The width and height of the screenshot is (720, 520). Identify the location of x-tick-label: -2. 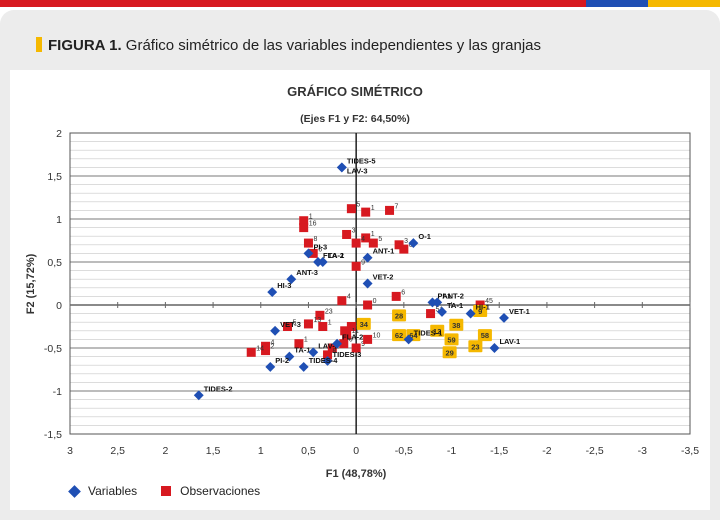
(546, 451).